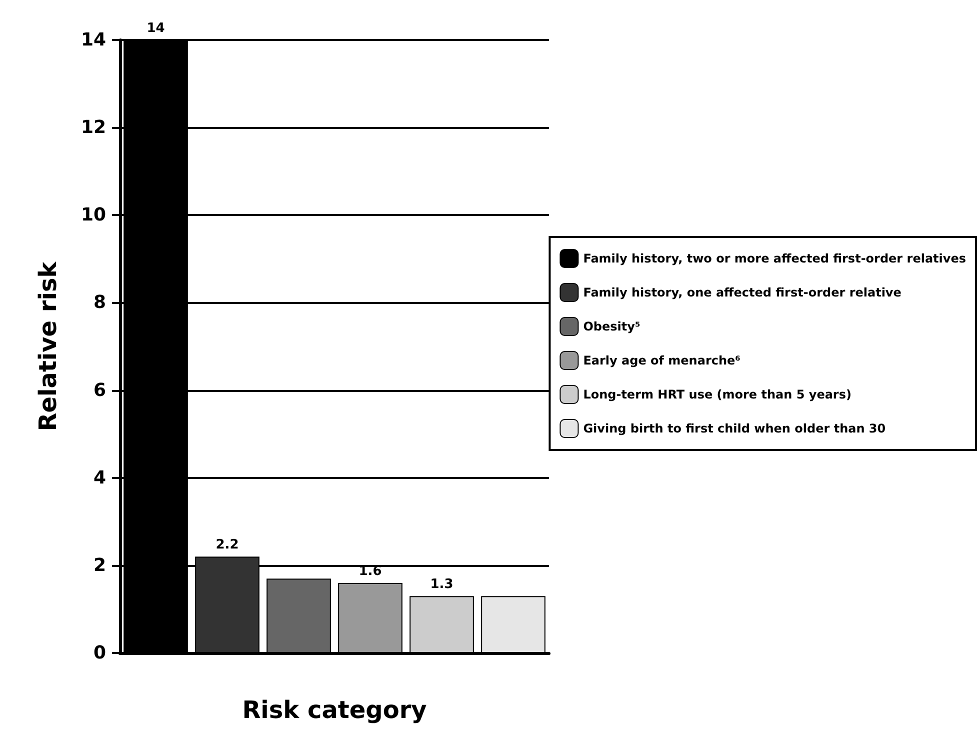 Image resolution: width=979 pixels, height=739 pixels. Describe the element at coordinates (48, 346) in the screenshot. I see `y-axis-title: Relative risk` at that location.